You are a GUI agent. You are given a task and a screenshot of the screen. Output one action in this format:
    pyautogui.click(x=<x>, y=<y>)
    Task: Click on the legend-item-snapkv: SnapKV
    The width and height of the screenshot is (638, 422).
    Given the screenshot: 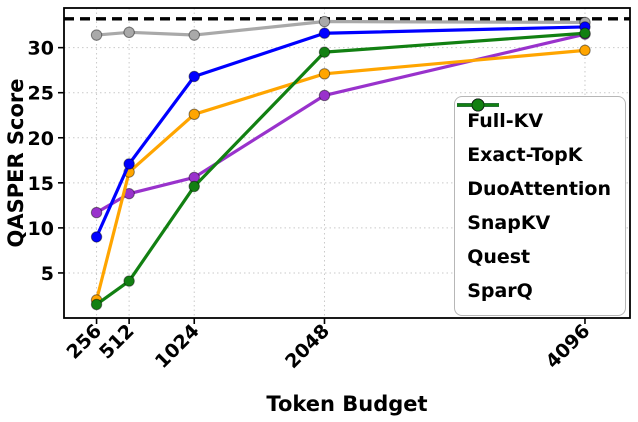 What is the action you would take?
    pyautogui.click(x=534, y=168)
    